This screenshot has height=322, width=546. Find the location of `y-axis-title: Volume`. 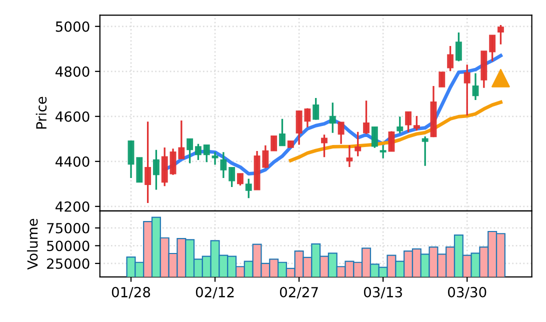

y-axis-title: Volume is located at coordinates (32, 244).